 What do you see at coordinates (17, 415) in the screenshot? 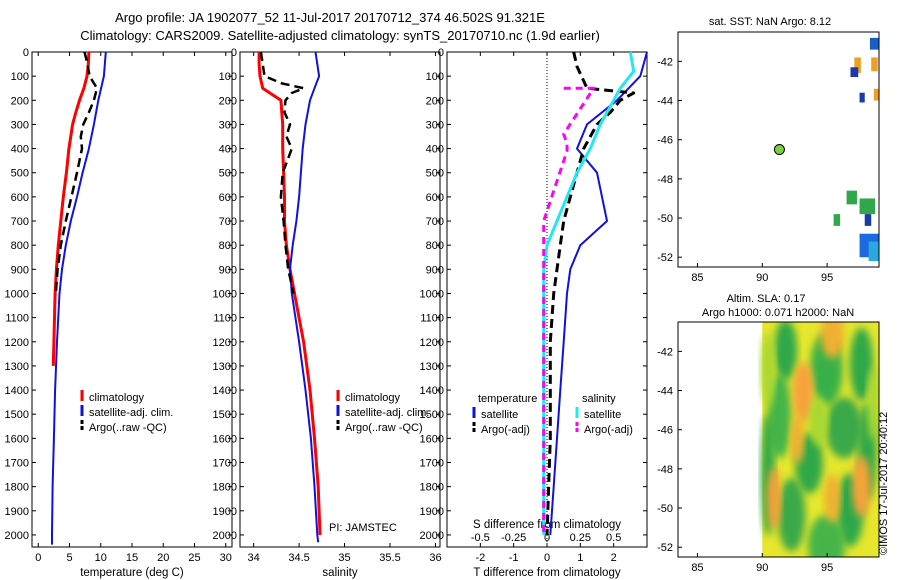
I see `temperature-ytick-label: 1500` at bounding box center [17, 415].